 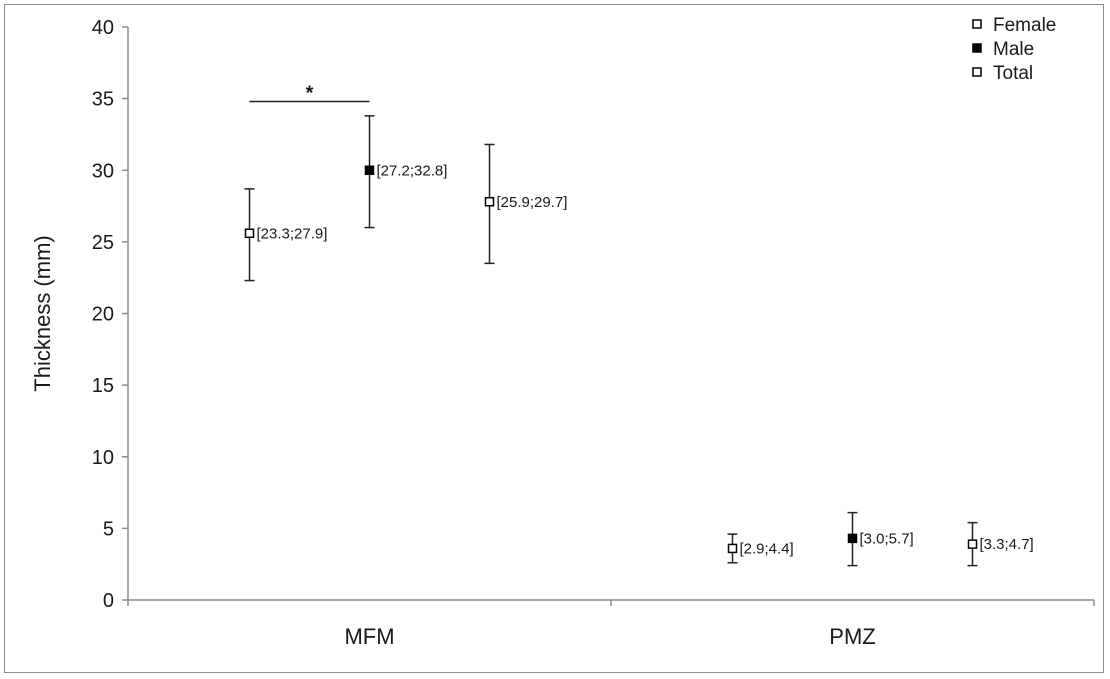 What do you see at coordinates (42, 313) in the screenshot?
I see `y-axis-label: Thickness (mm)` at bounding box center [42, 313].